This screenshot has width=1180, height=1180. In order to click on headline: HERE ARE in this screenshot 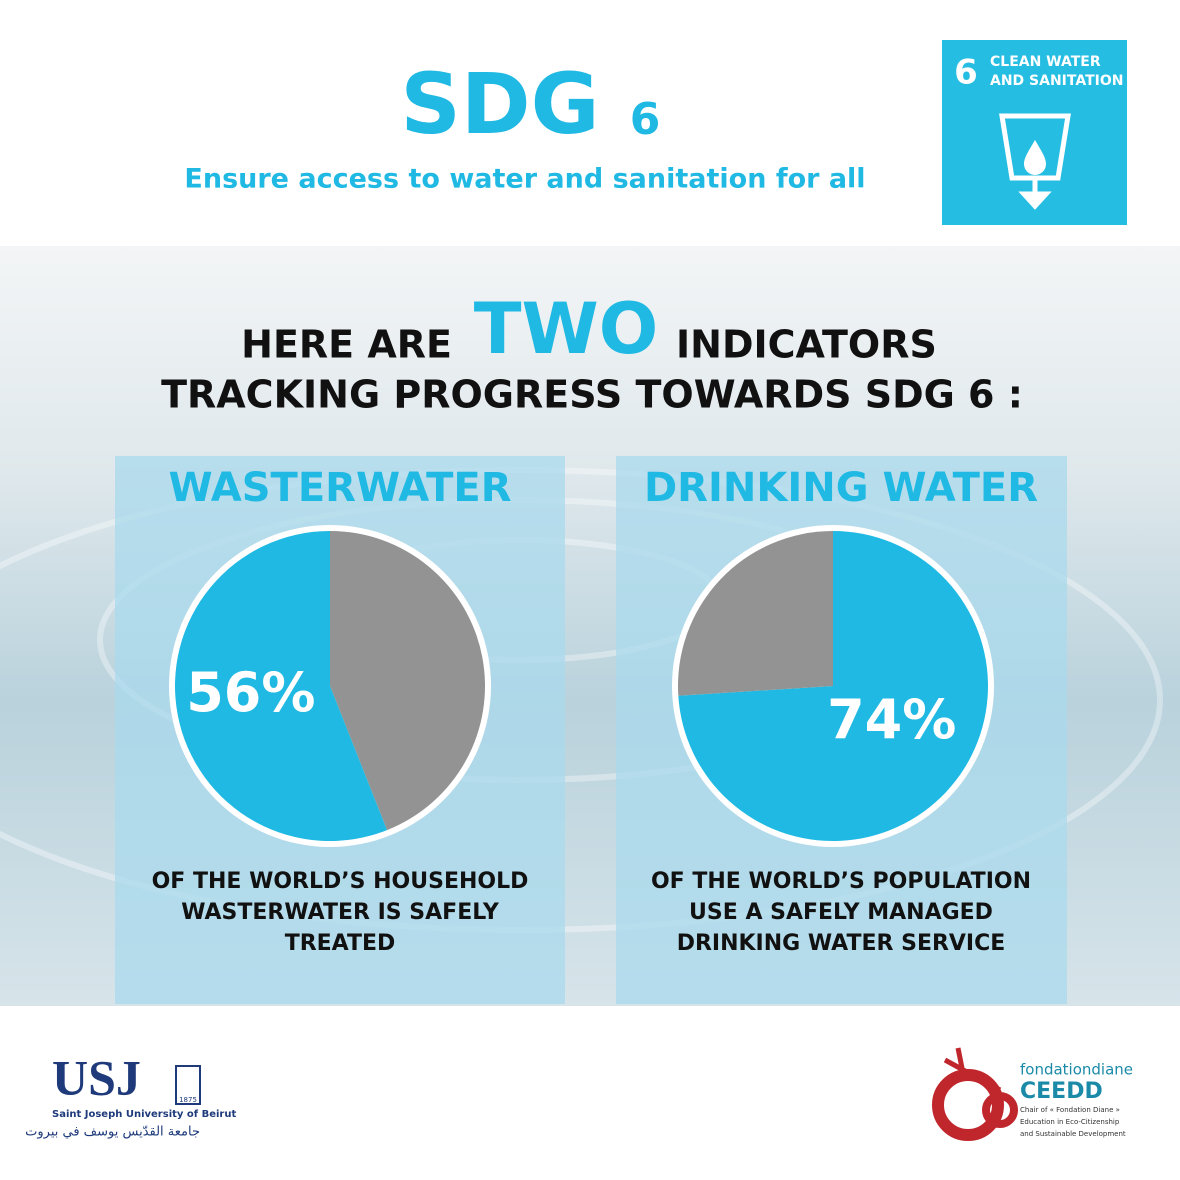, I will do `click(346, 345)`.